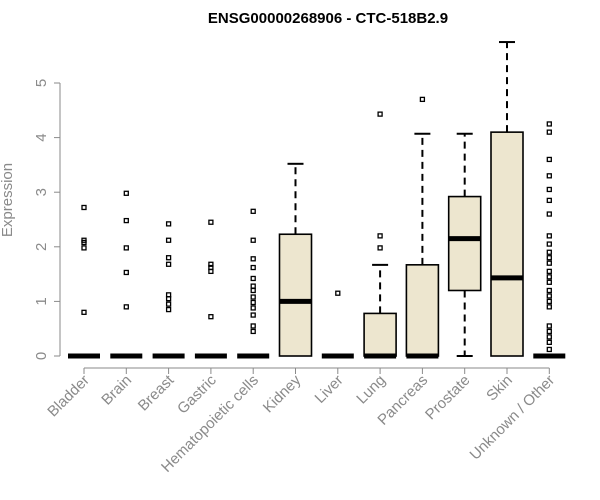 This screenshot has height=500, width=600. Describe the element at coordinates (41, 247) in the screenshot. I see `y-tick-label: 2` at that location.